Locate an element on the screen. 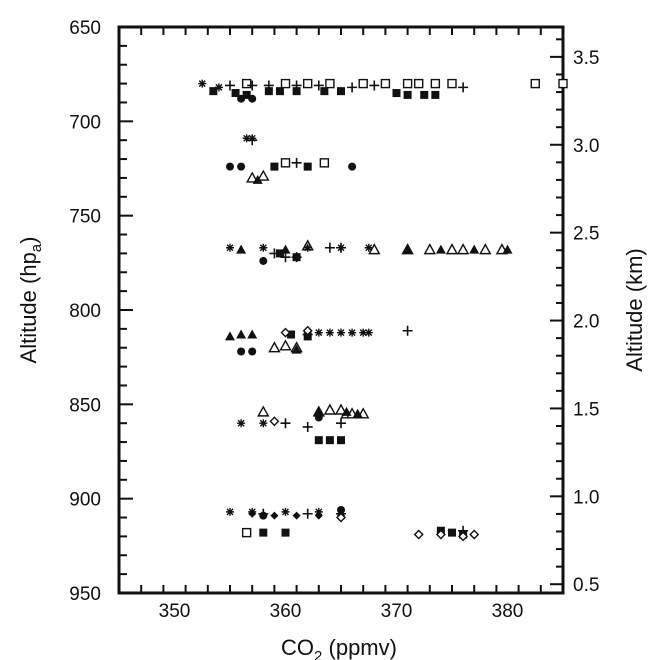 This screenshot has width=649, height=660. y-axis-title-right: Altitude (km) is located at coordinates (634, 309).